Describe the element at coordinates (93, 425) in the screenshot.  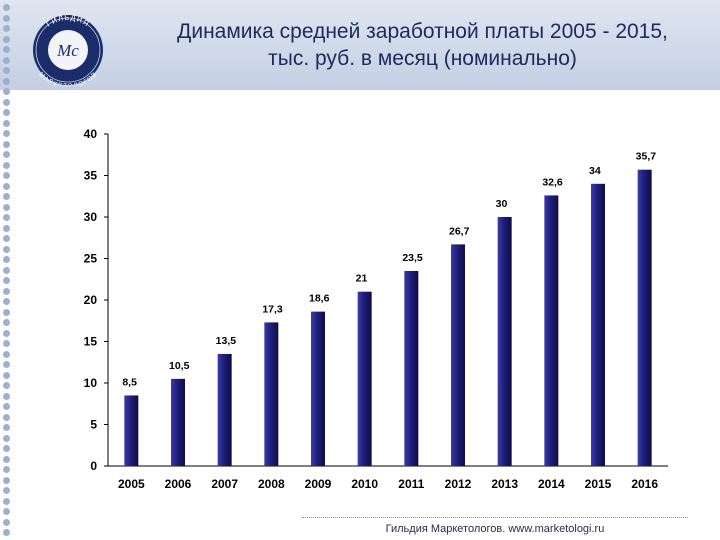
I see `y-tick-label: 5` at that location.